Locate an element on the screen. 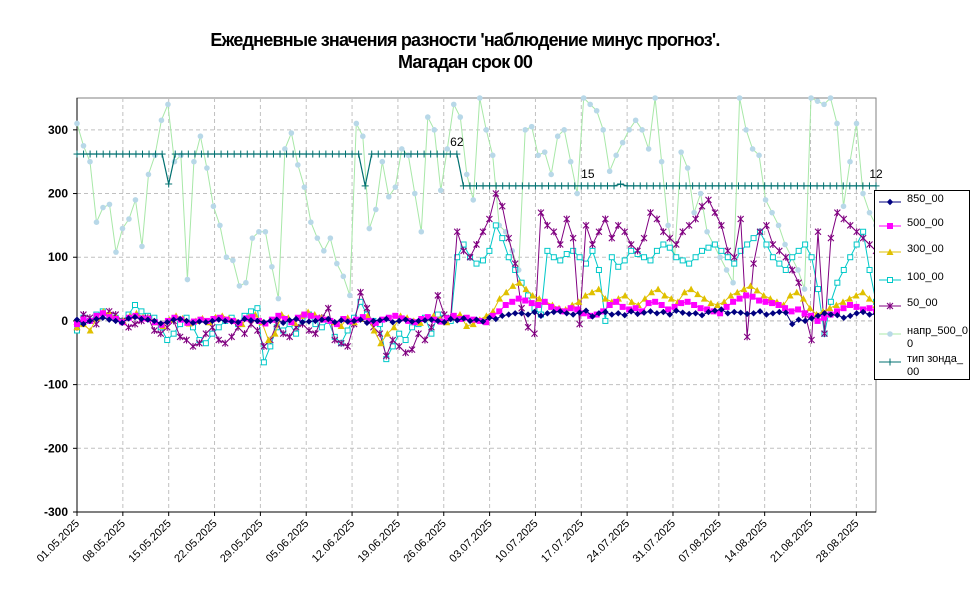  series-тип-зонда_00 is located at coordinates (476, 170).